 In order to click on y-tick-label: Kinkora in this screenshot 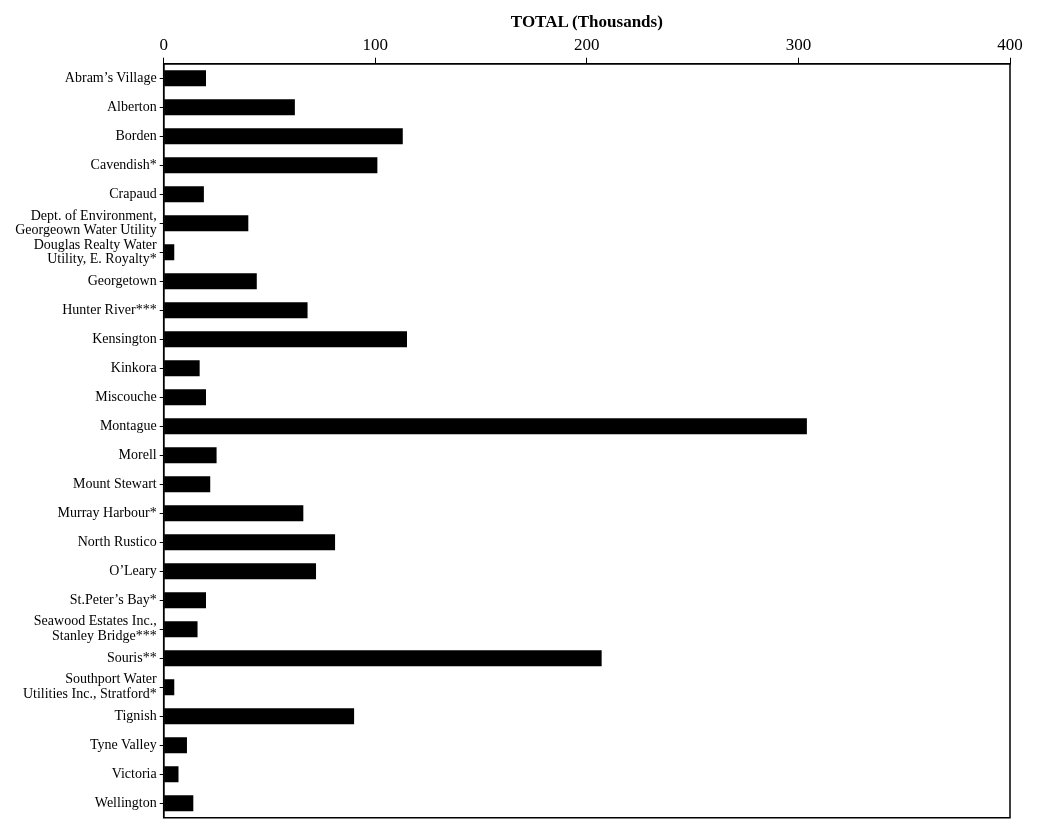, I will do `click(134, 367)`.